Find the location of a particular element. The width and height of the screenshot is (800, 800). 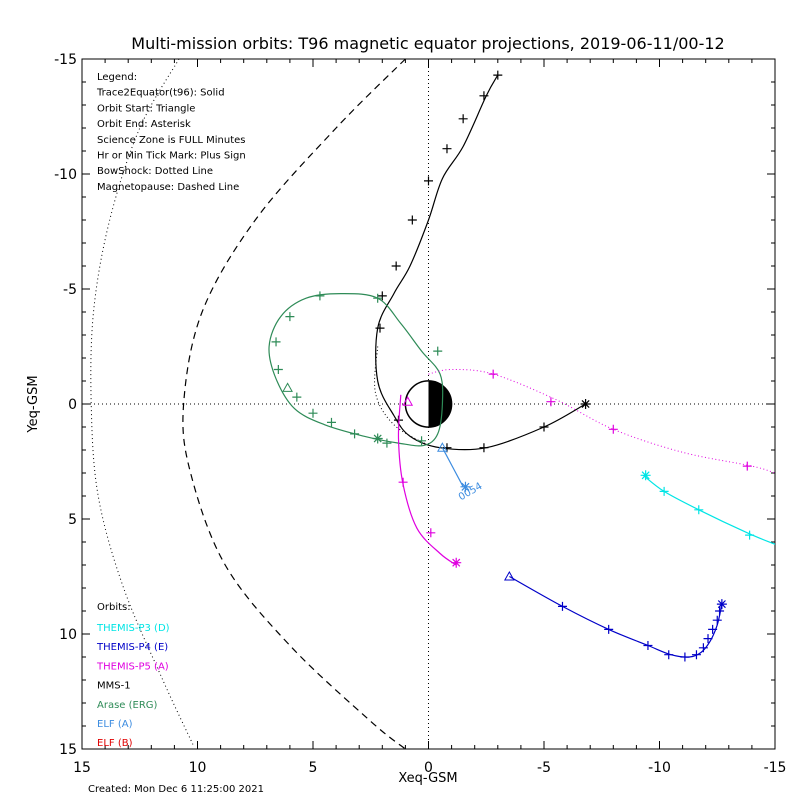

created-timestamp: Created: Mon Dec 6 11:25:00 2021 is located at coordinates (176, 789).